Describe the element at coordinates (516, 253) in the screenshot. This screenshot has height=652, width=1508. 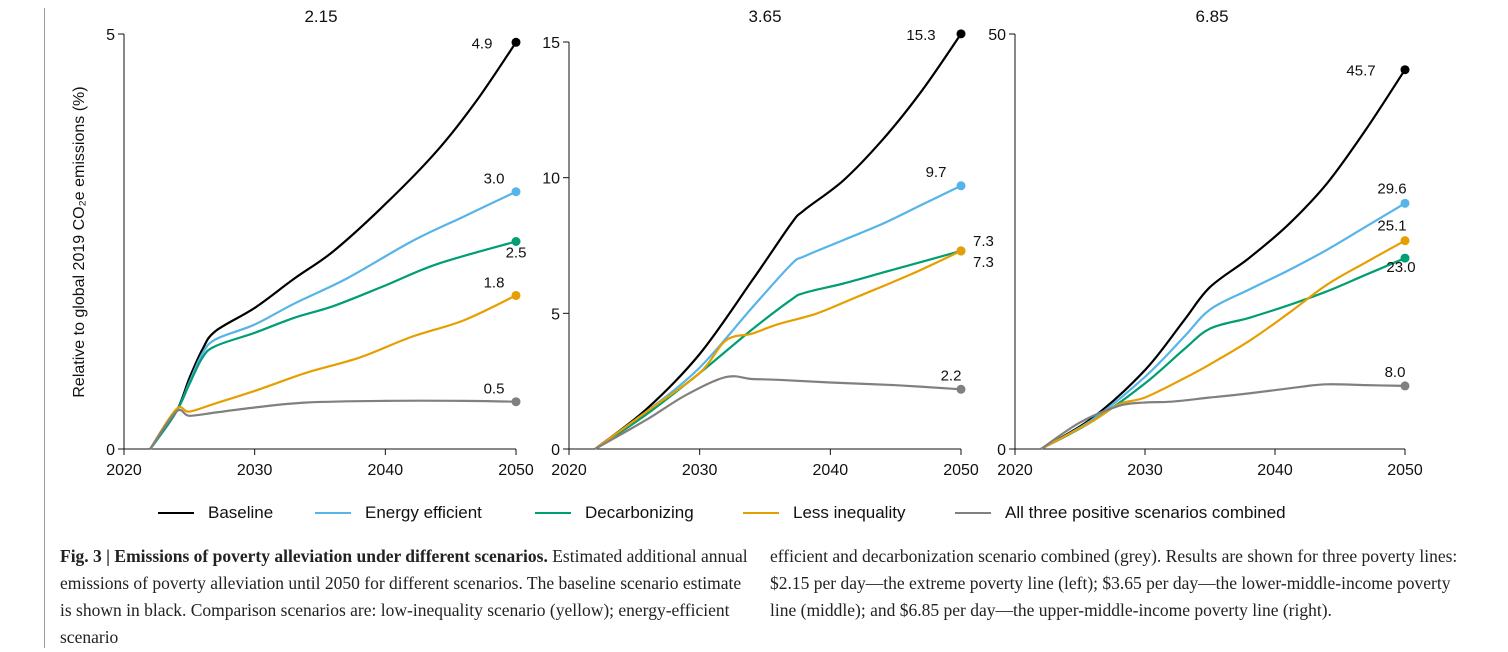
I see `end-label-decarbonizing: 2.5` at that location.